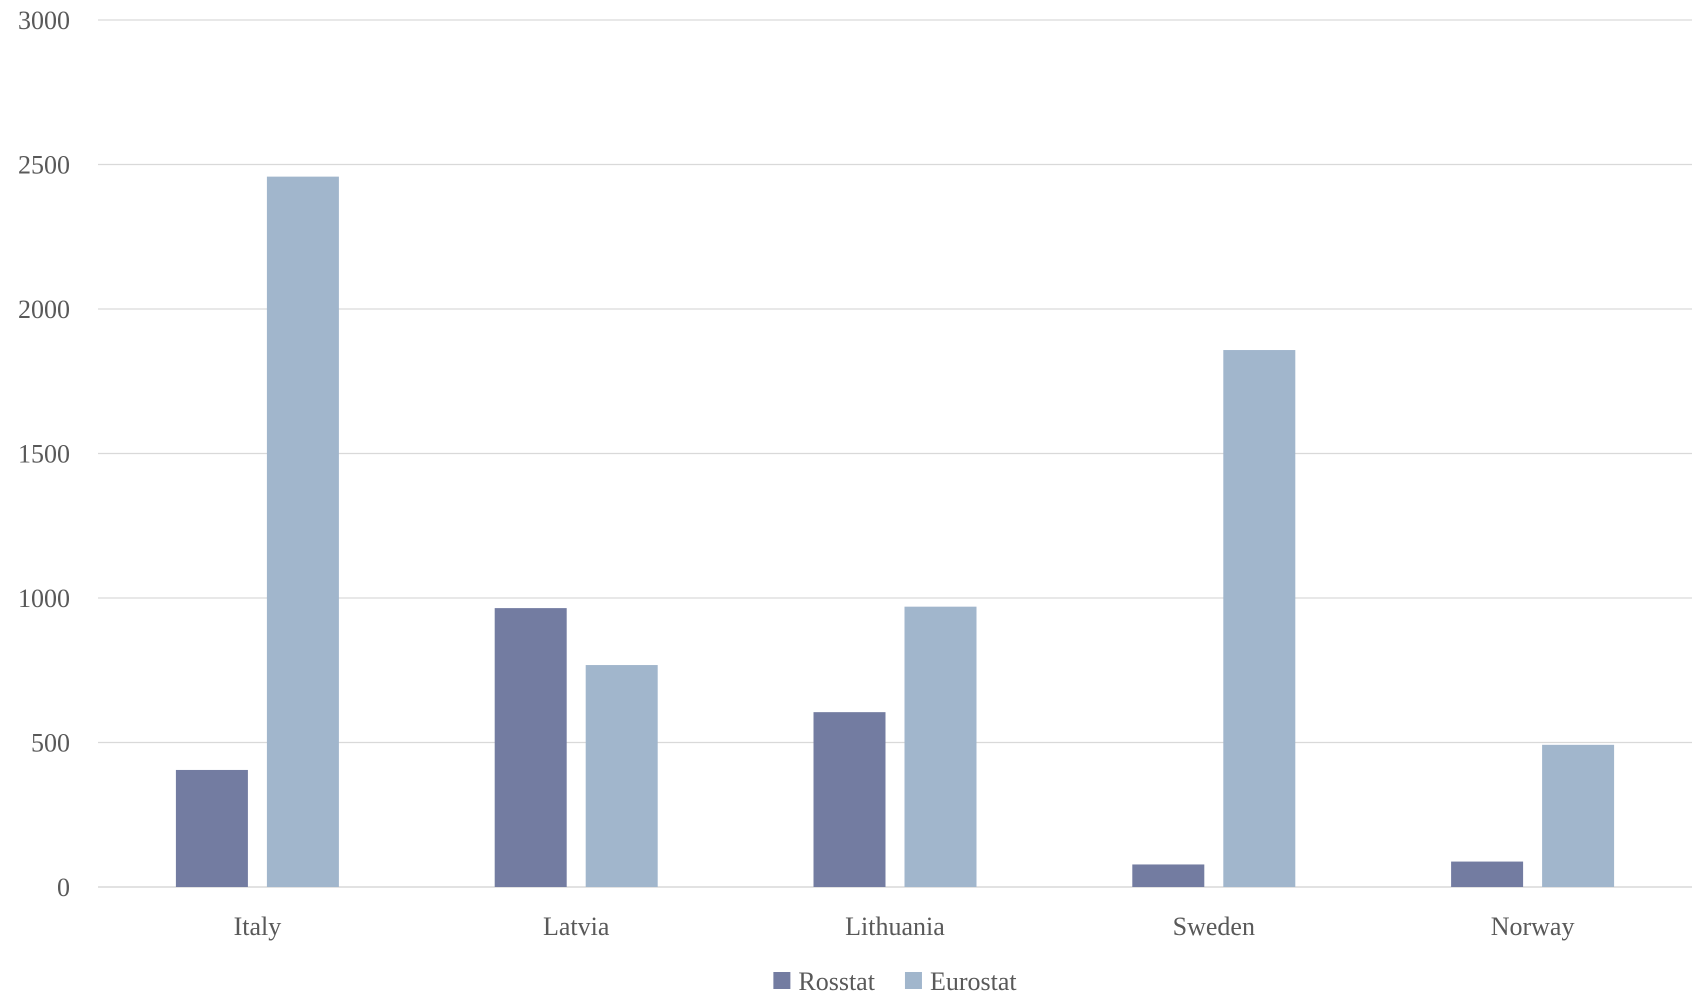 This screenshot has height=997, width=1700. What do you see at coordinates (622, 776) in the screenshot?
I see `bar-eurostat-latvia` at bounding box center [622, 776].